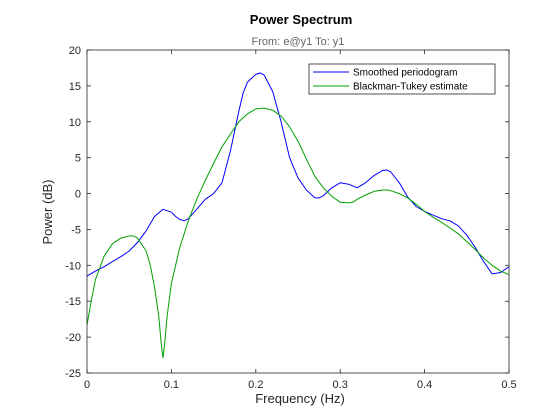 This screenshot has height=420, width=560. Describe the element at coordinates (78, 159) in the screenshot. I see `y-tick-label: 5` at that location.